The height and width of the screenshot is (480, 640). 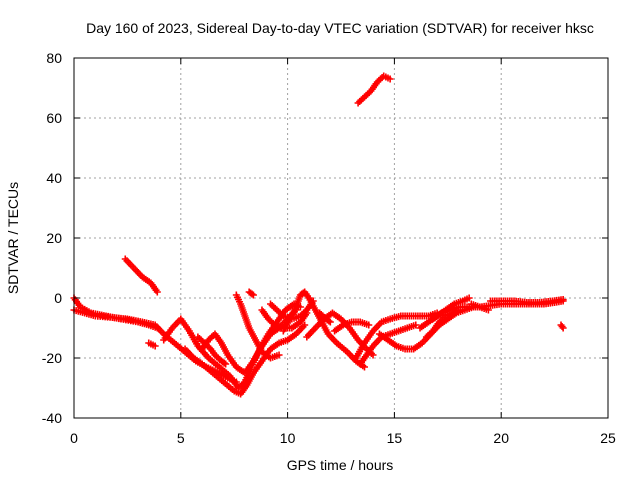 I want to click on y-axis-label: SDTVAR / TECUs, so click(x=13, y=238).